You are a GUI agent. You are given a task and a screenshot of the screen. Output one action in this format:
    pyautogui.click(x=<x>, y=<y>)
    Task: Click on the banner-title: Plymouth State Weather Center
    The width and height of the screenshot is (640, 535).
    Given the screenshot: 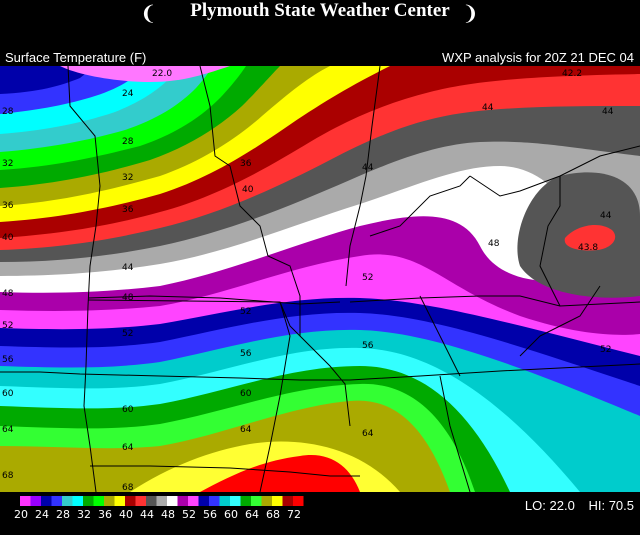 What is the action you would take?
    pyautogui.click(x=320, y=10)
    